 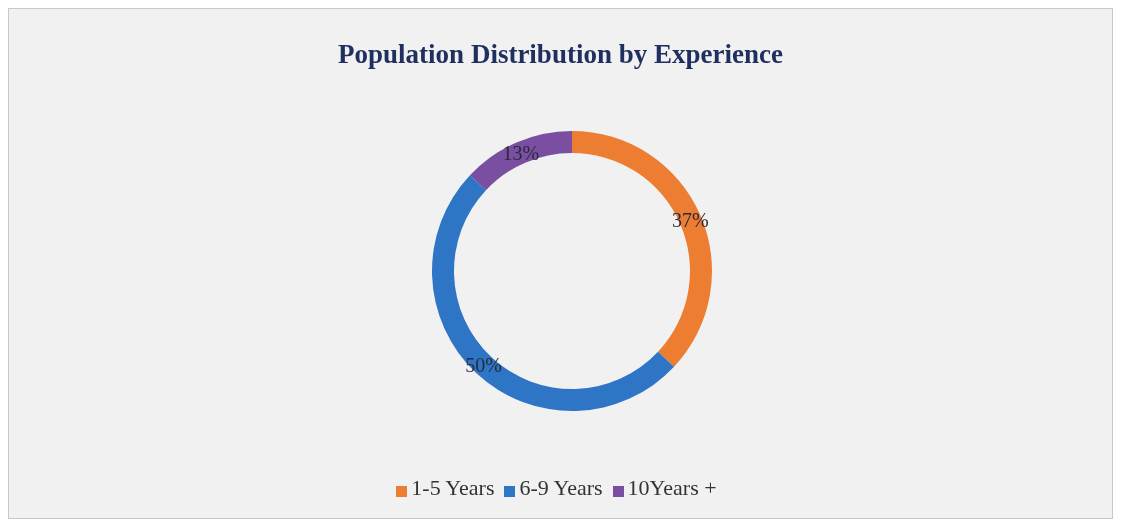 What do you see at coordinates (453, 487) in the screenshot?
I see `legend-label: 1-5 Years` at bounding box center [453, 487].